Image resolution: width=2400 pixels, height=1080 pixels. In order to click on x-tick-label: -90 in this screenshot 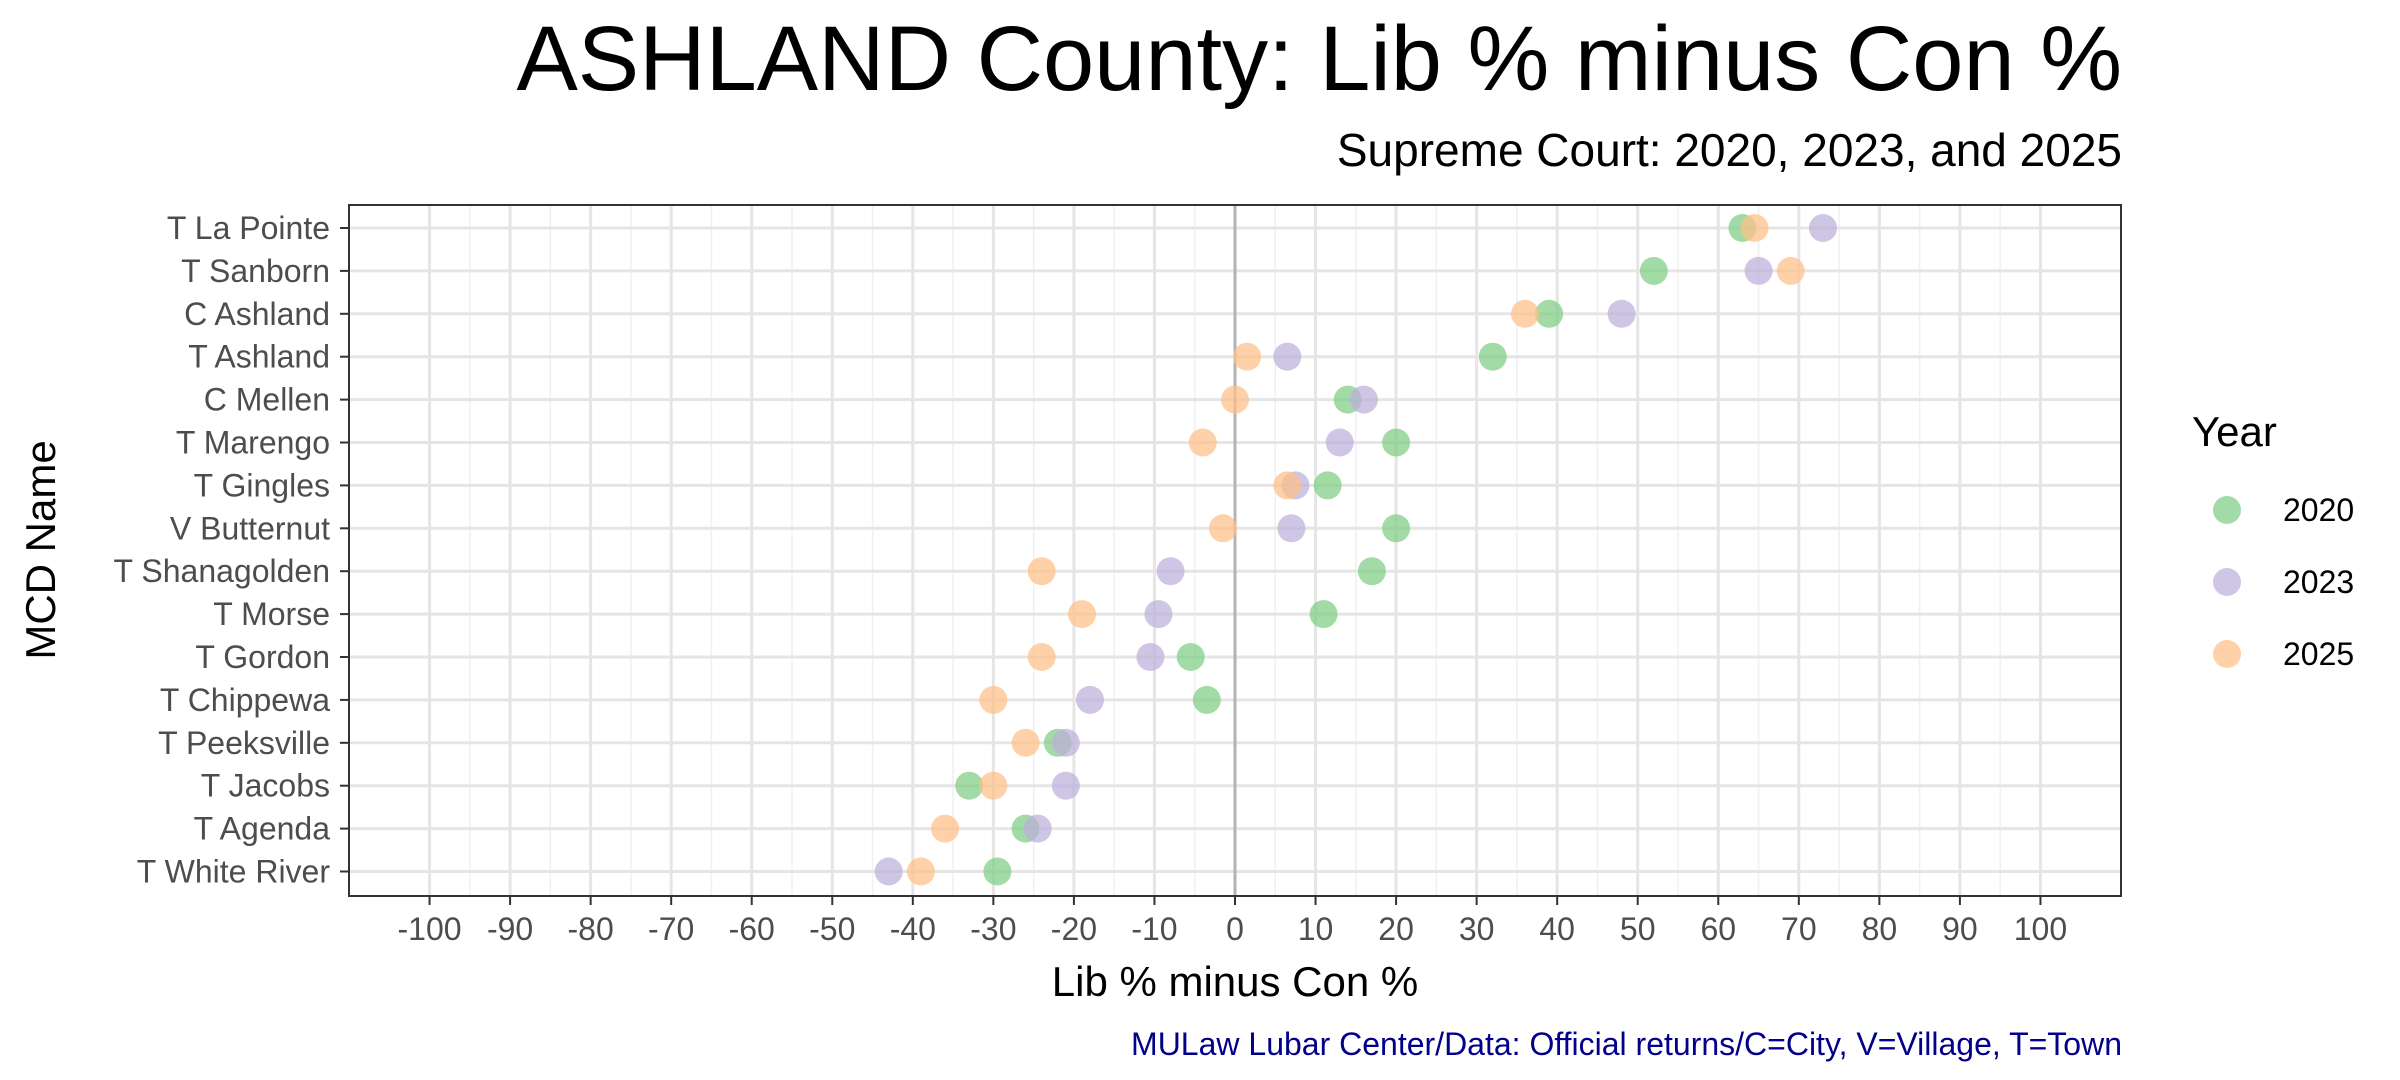, I will do `click(510, 929)`.